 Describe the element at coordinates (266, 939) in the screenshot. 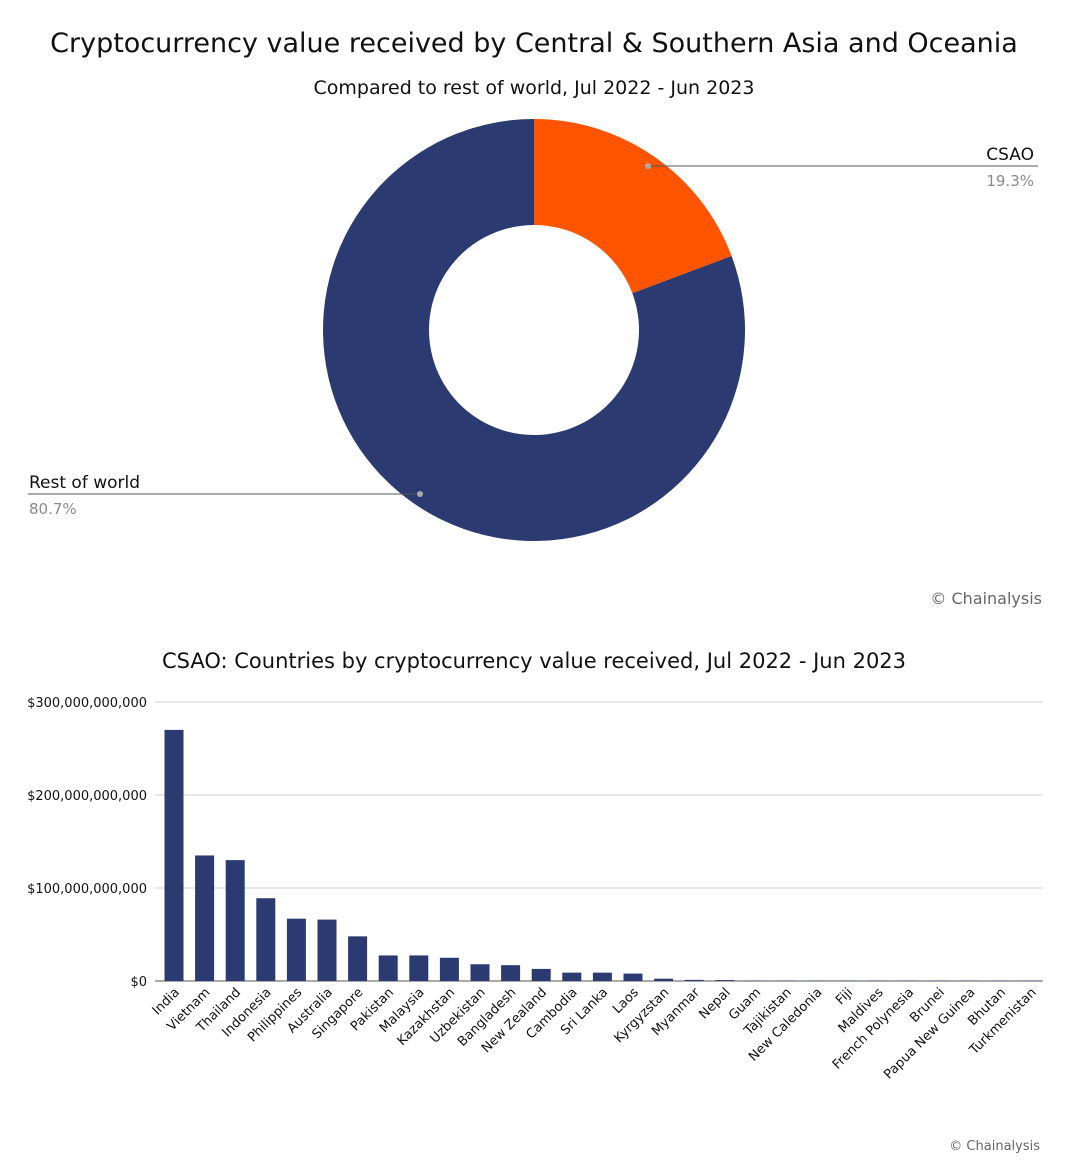

I see `bar-indonesia` at that location.